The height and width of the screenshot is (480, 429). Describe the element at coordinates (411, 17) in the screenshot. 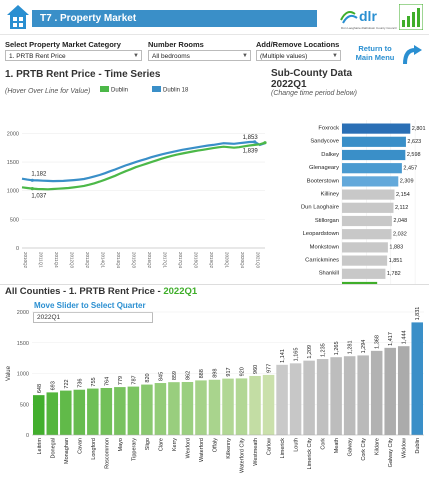

I see `dashboard-bars-icon` at that location.